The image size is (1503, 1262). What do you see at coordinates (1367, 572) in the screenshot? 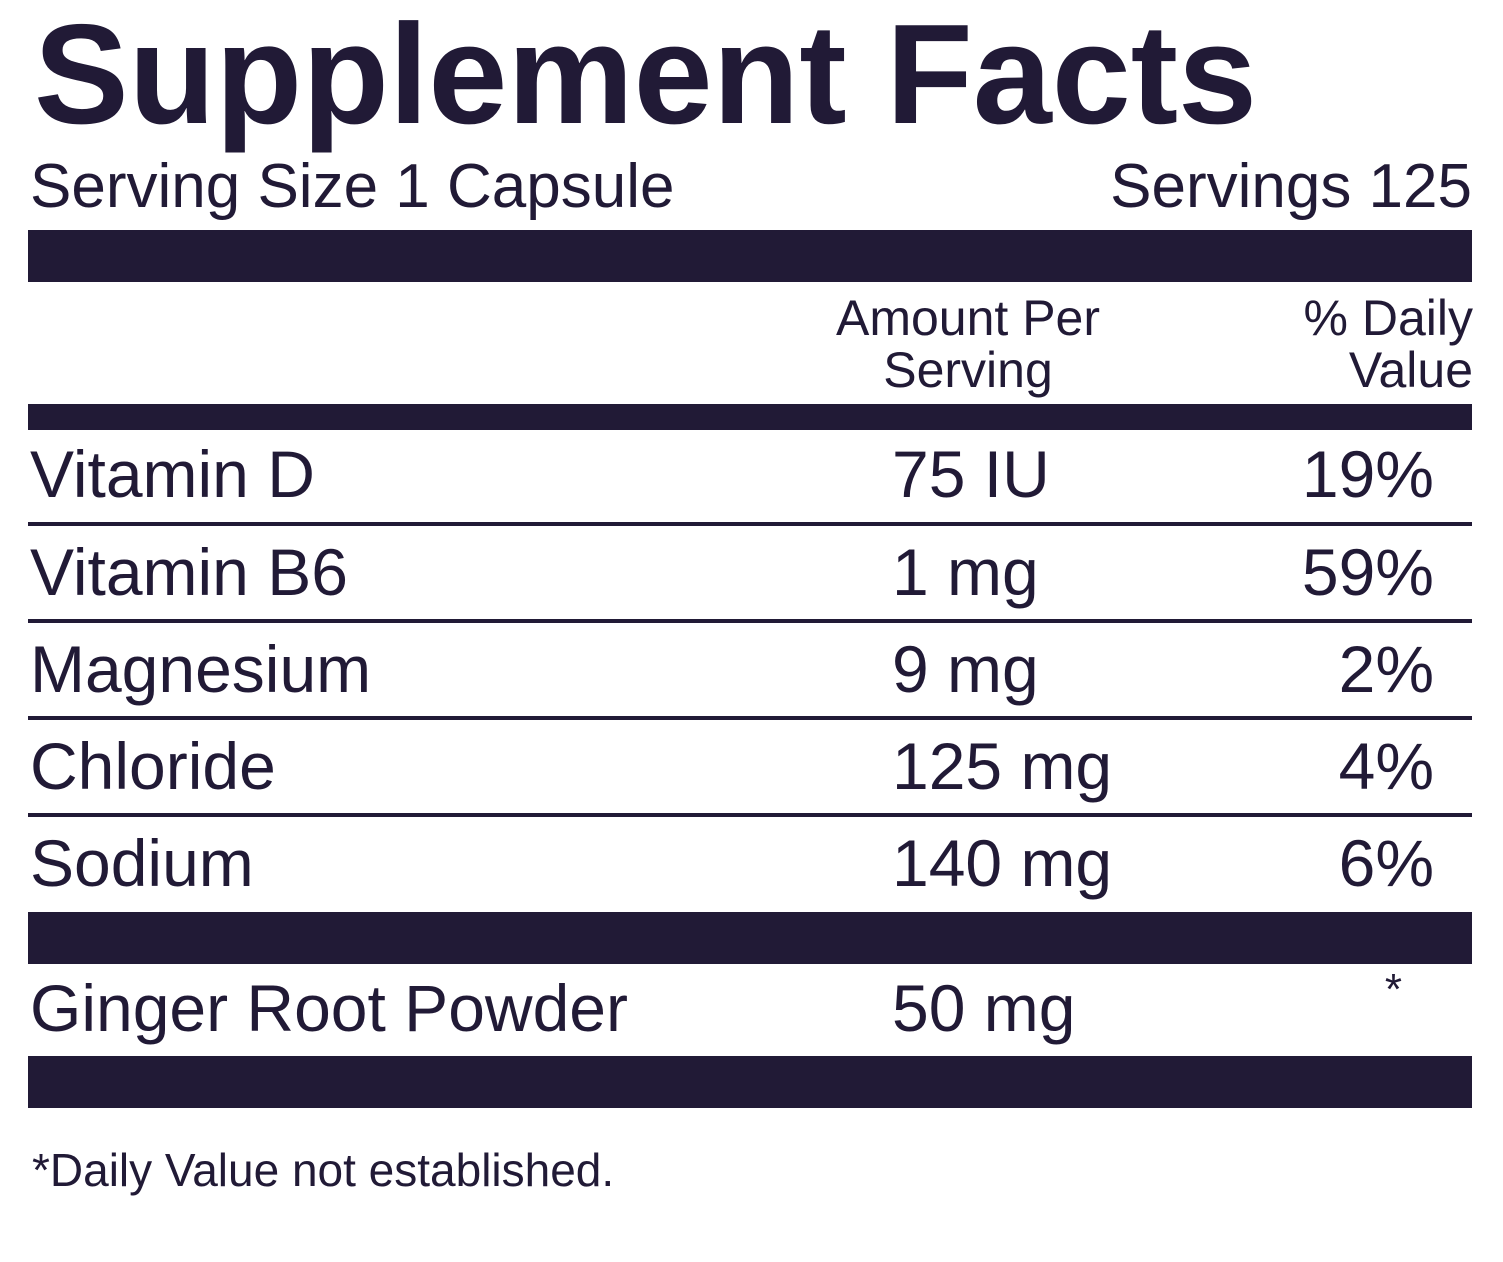
I see `nutrient-daily-value: 59%` at bounding box center [1367, 572].